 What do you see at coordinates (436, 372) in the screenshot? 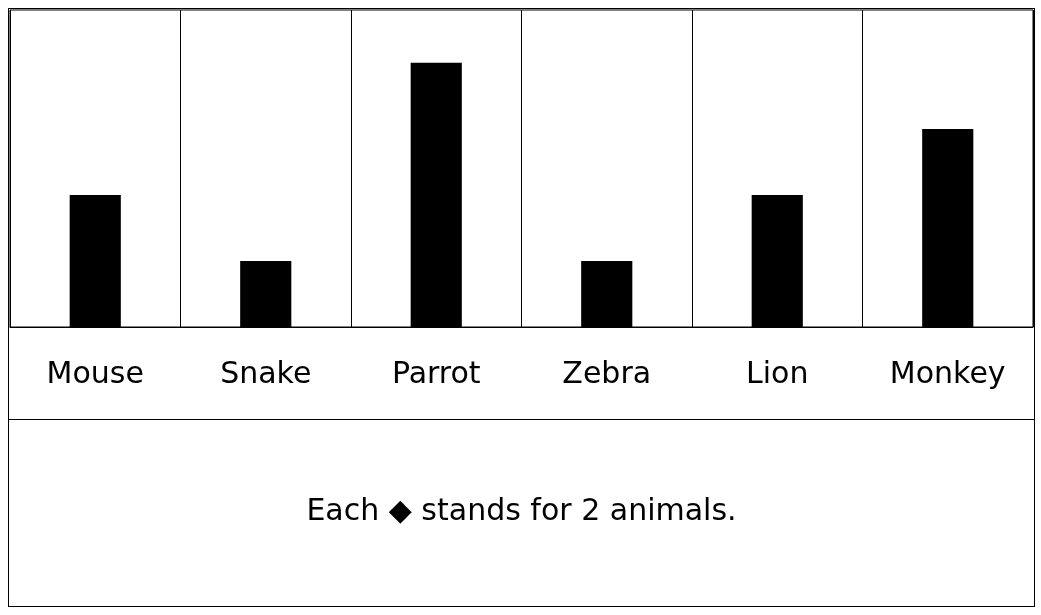
I see `x-tick-label: Parrot` at bounding box center [436, 372].